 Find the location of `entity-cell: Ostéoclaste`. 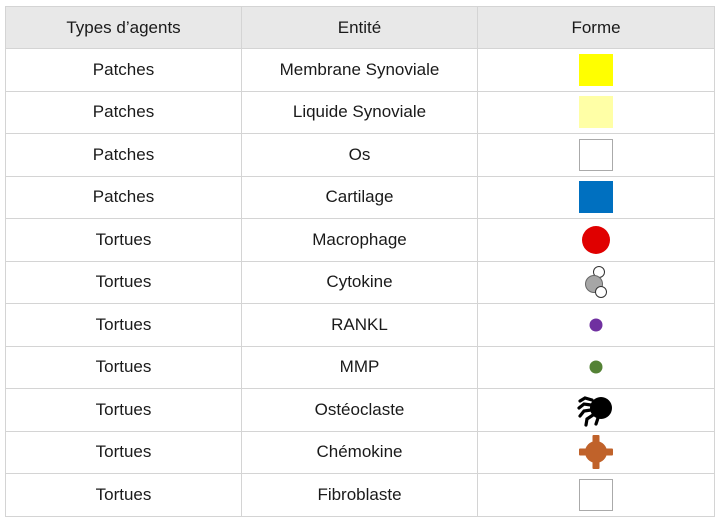

entity-cell: Ostéoclaste is located at coordinates (359, 410).